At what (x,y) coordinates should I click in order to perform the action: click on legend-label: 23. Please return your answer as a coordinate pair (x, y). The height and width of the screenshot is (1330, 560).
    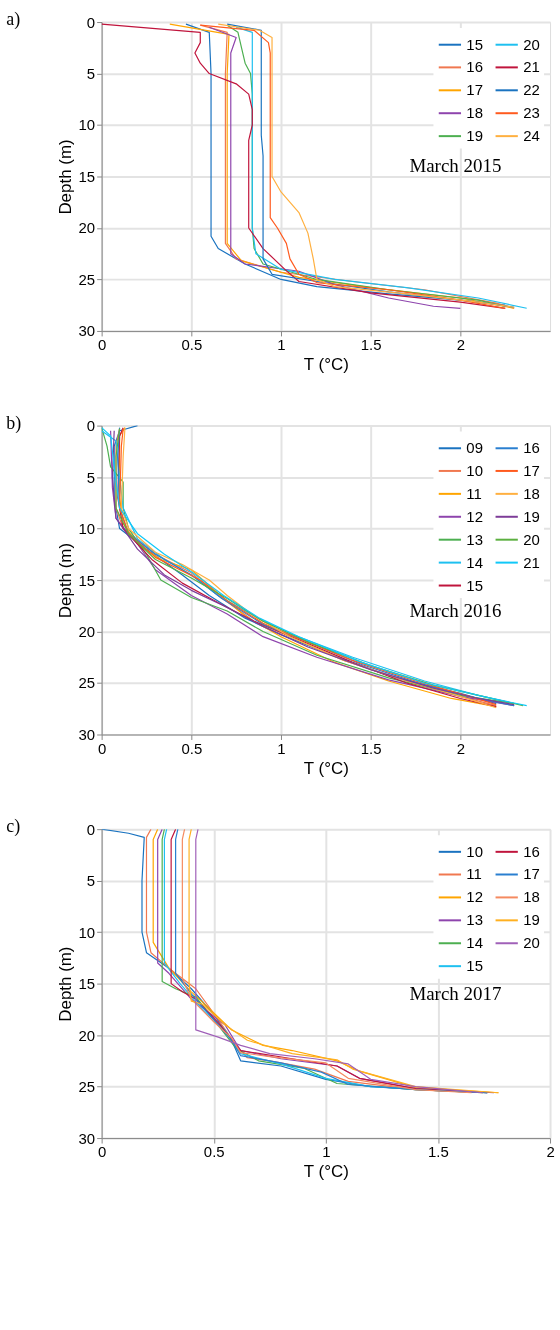
    Looking at the image, I should click on (531, 113).